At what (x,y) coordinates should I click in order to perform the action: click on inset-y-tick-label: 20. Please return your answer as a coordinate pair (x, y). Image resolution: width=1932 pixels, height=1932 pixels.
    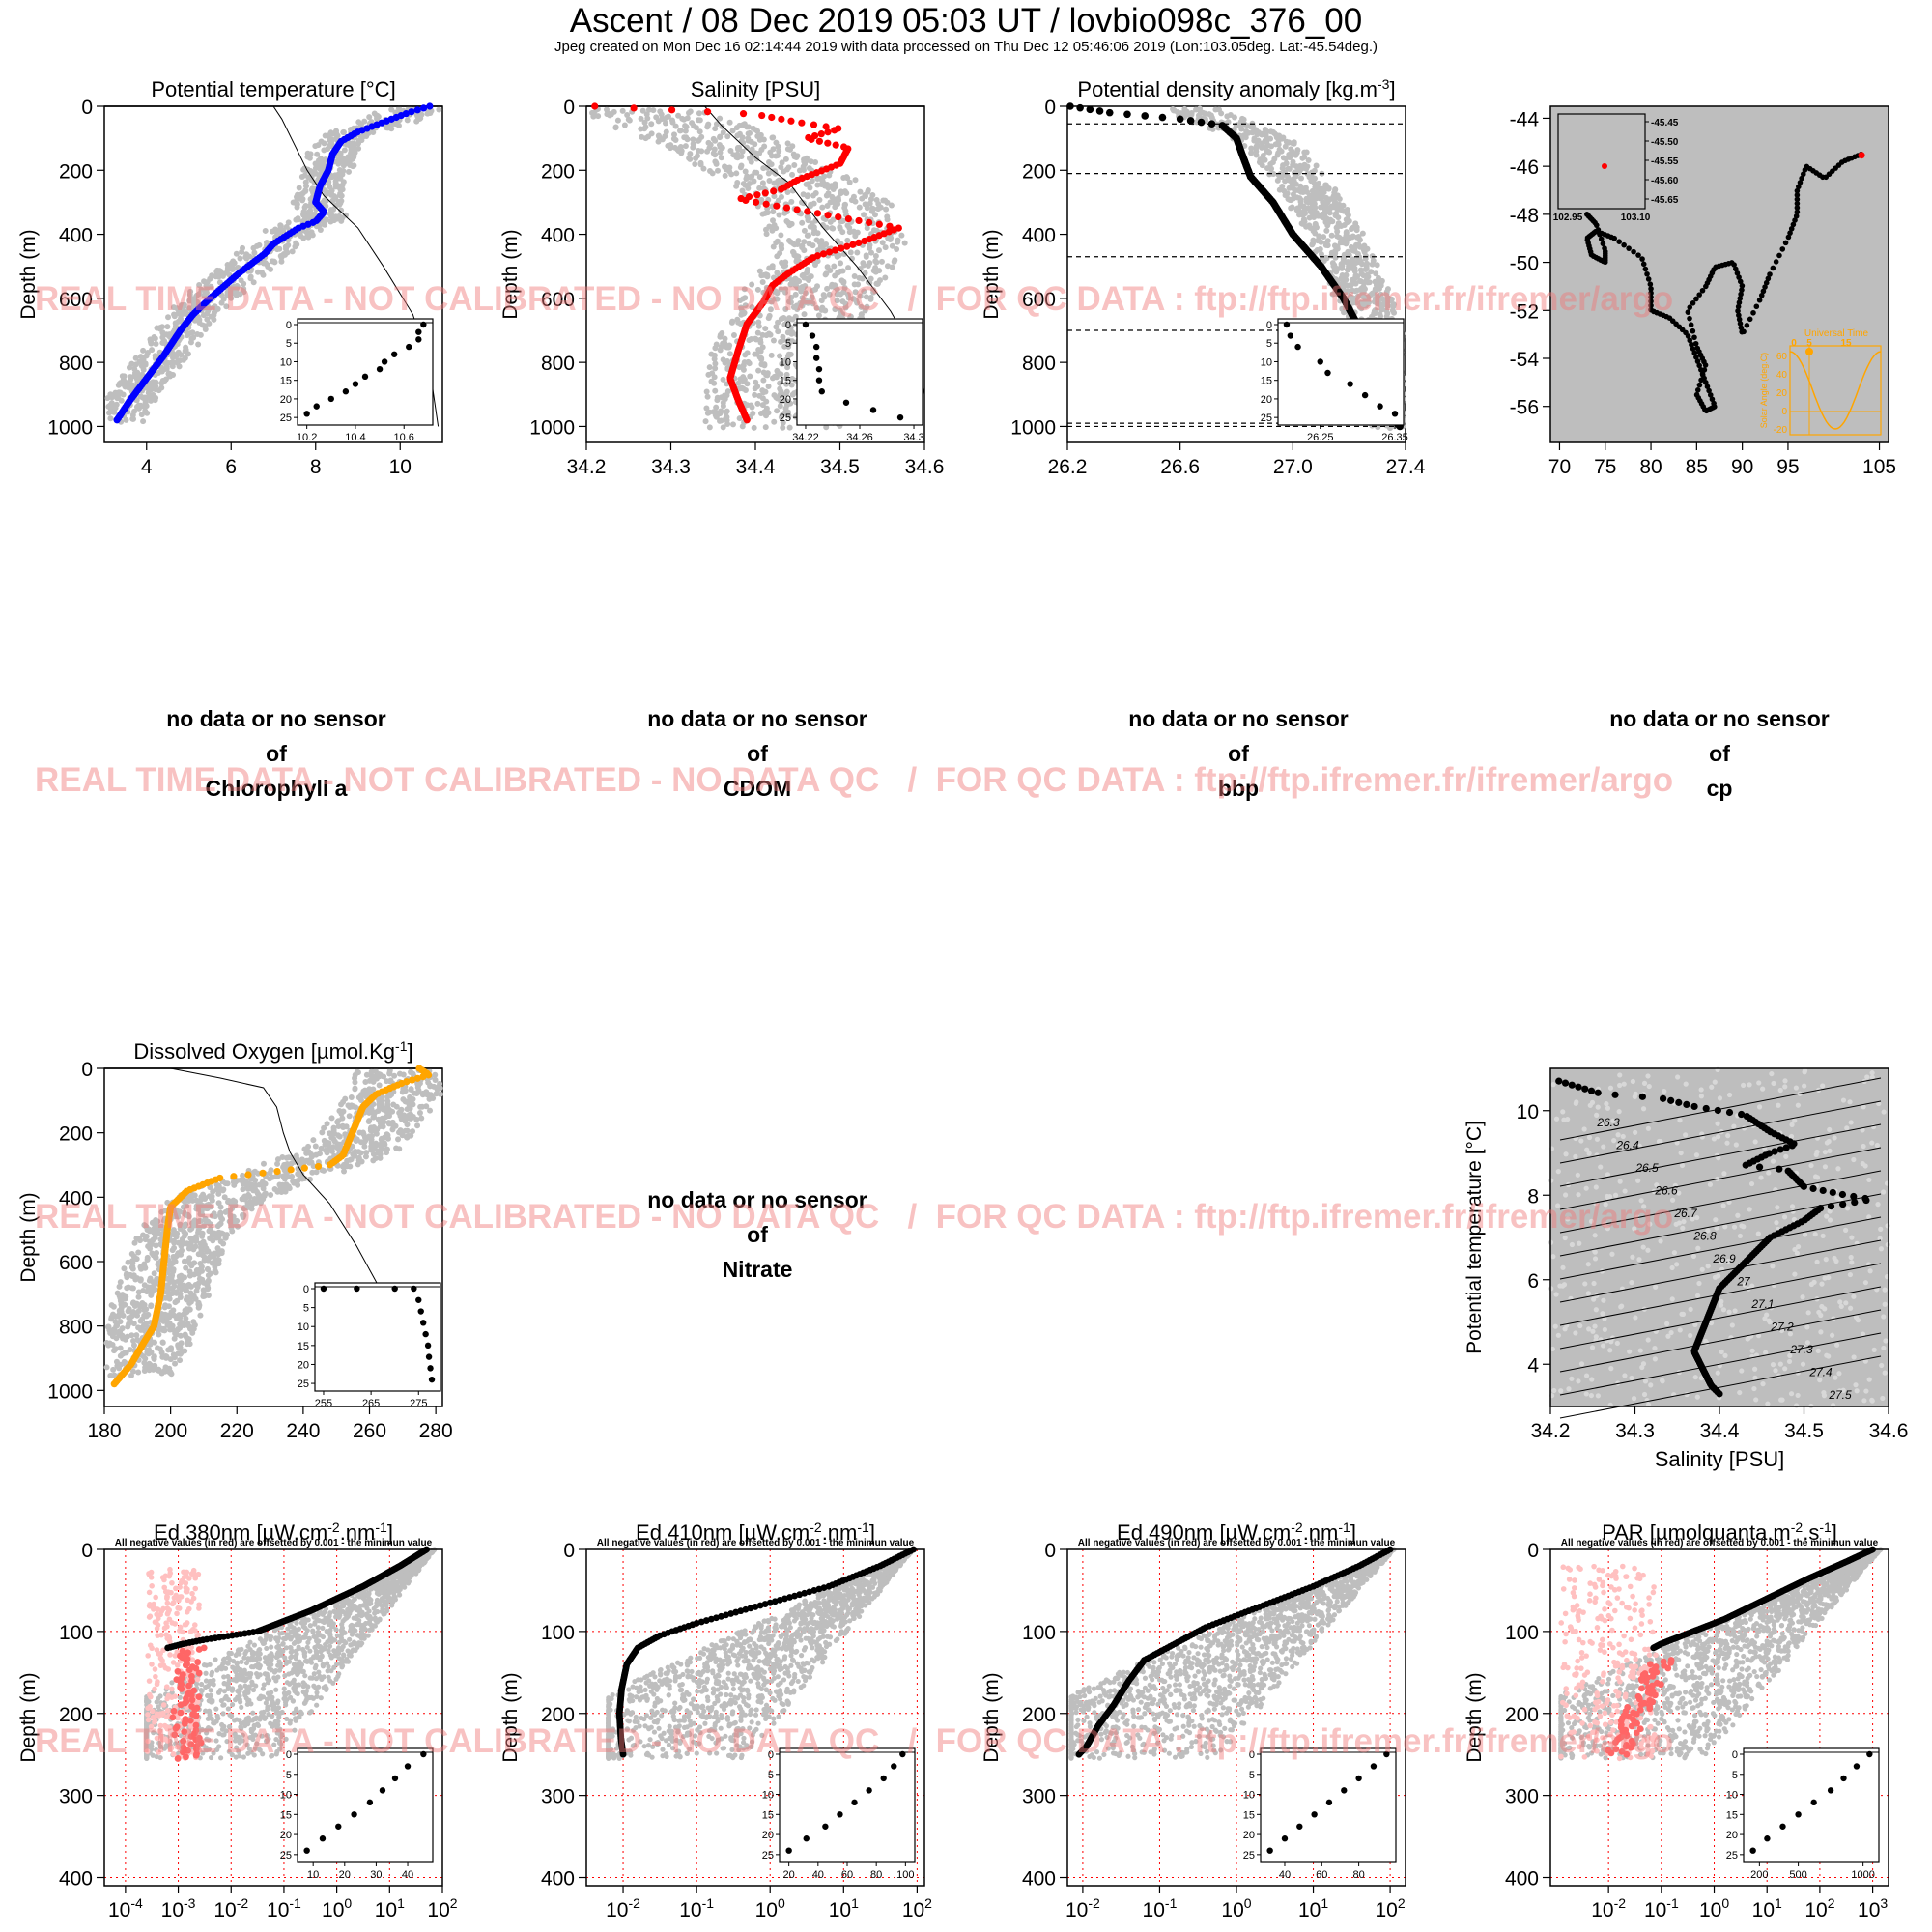
    Looking at the image, I should click on (1266, 400).